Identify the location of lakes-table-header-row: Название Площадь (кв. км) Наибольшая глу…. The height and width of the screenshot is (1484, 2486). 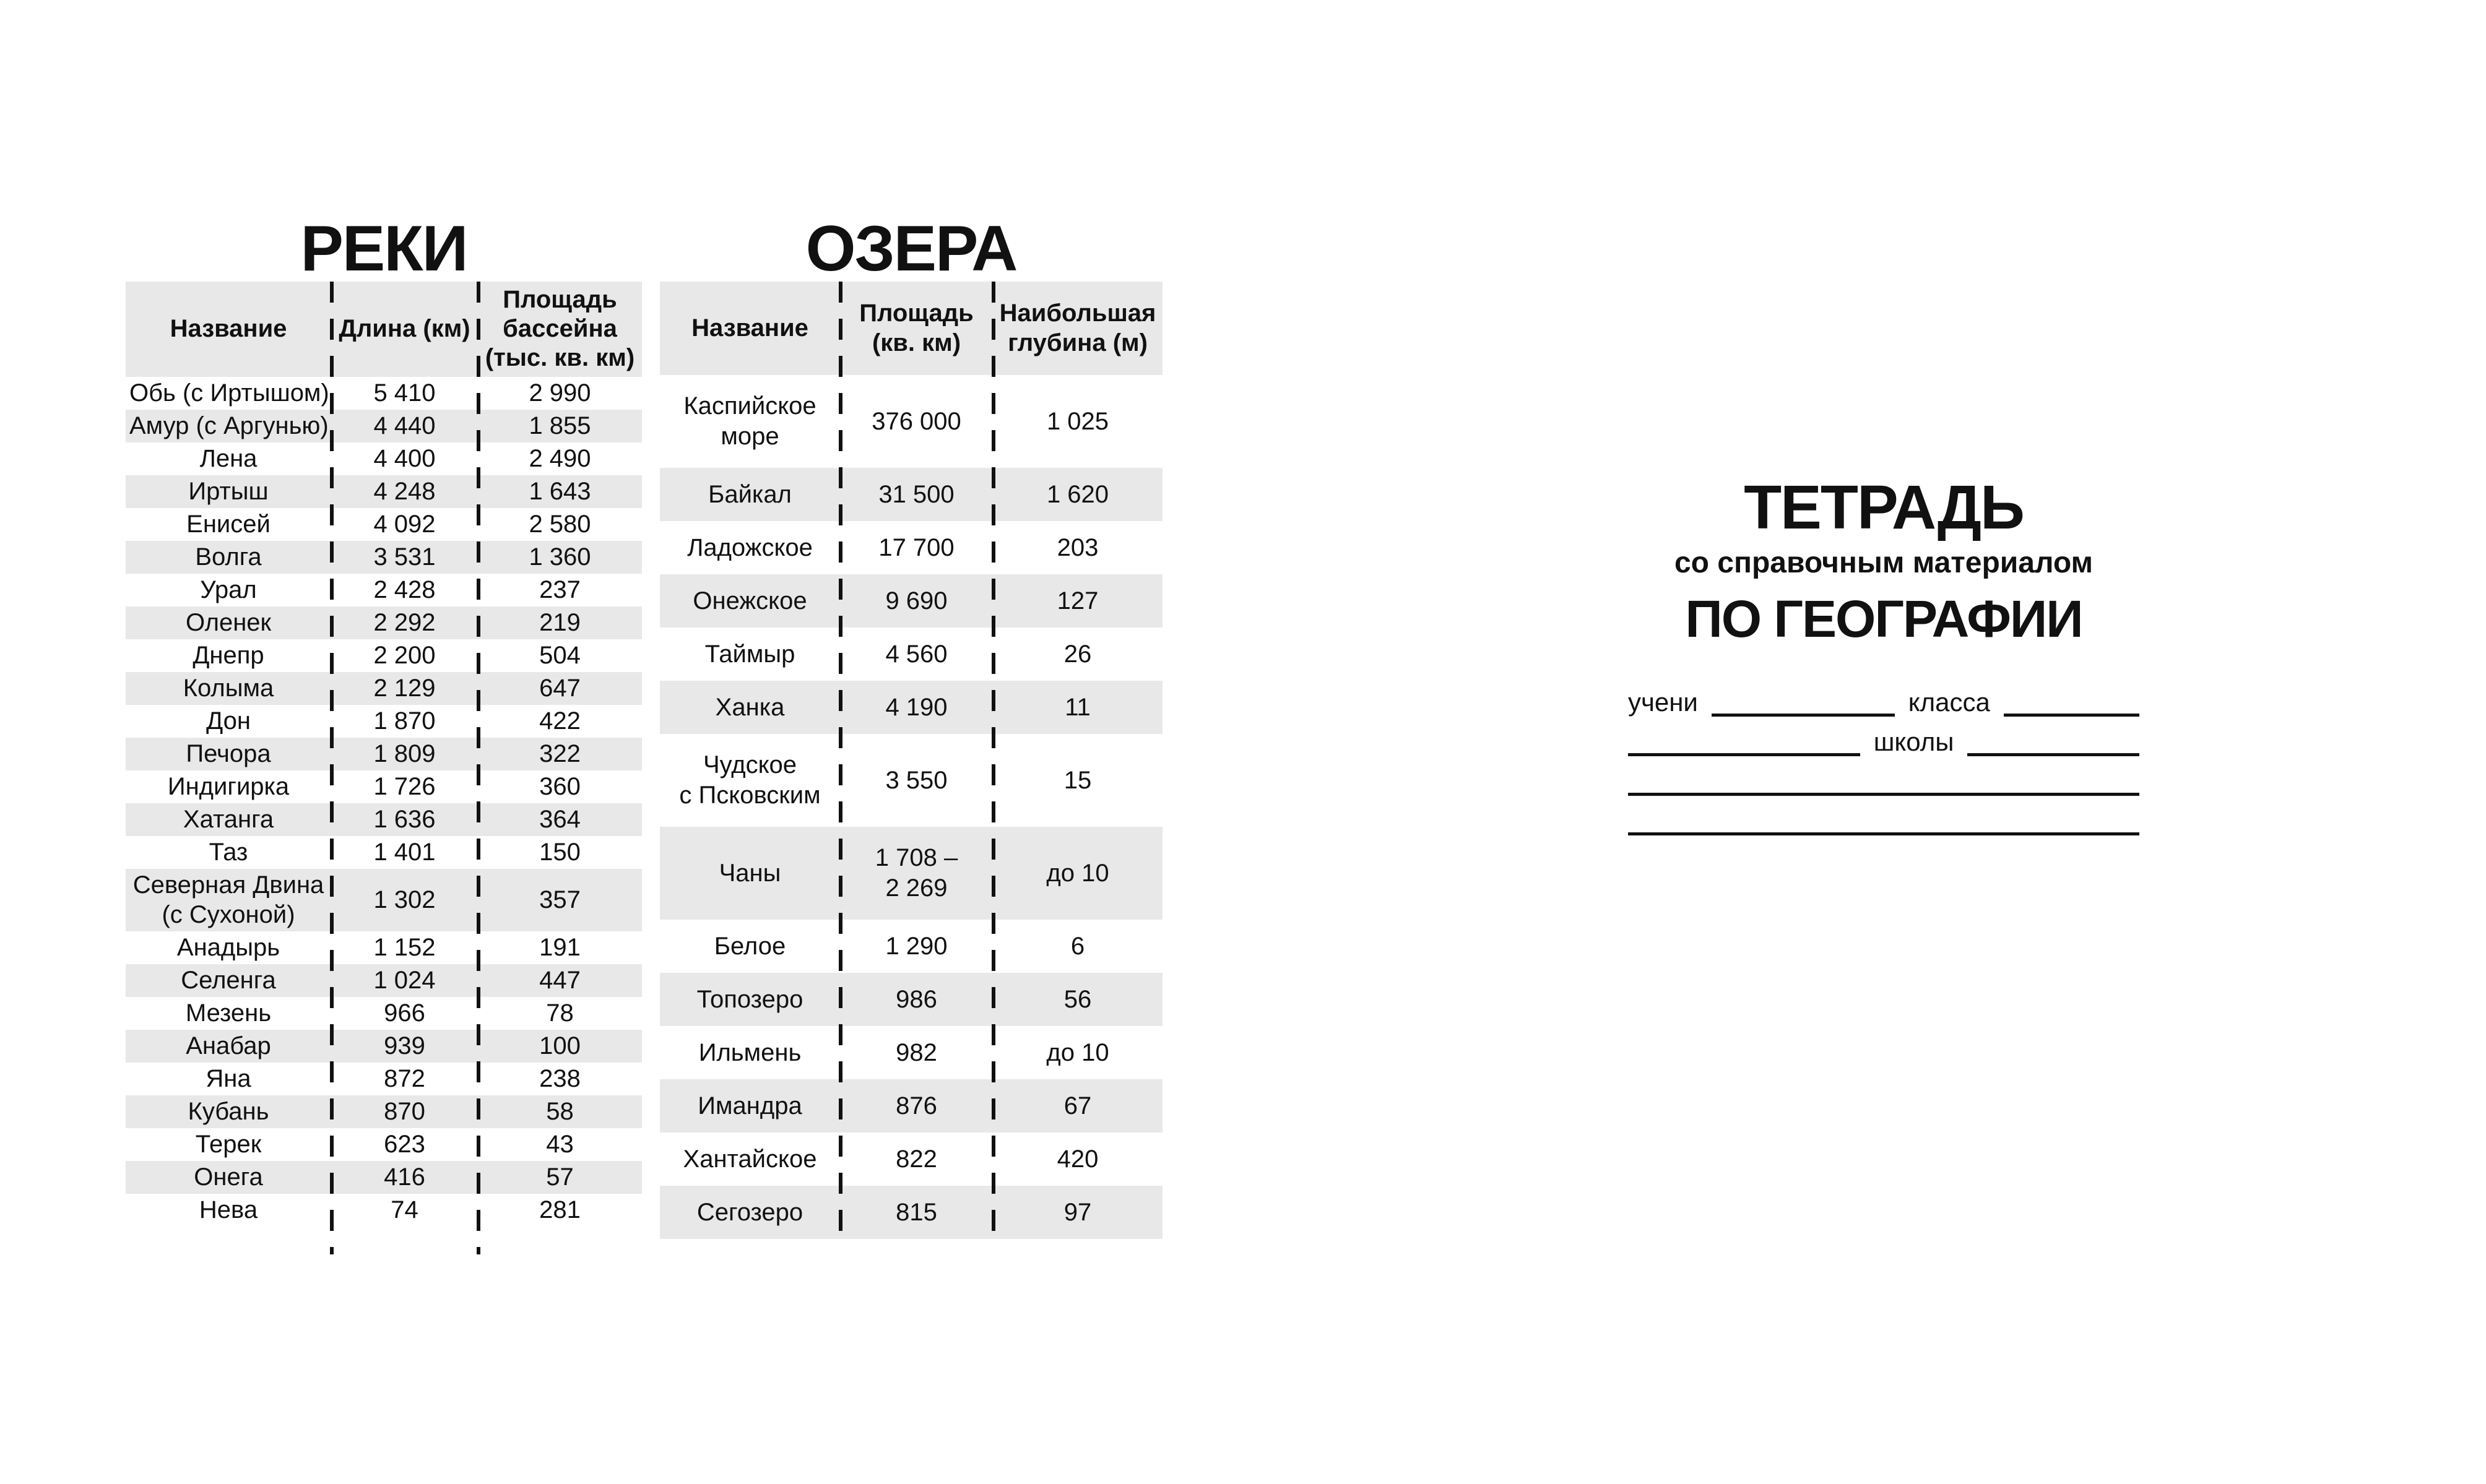
(911, 328).